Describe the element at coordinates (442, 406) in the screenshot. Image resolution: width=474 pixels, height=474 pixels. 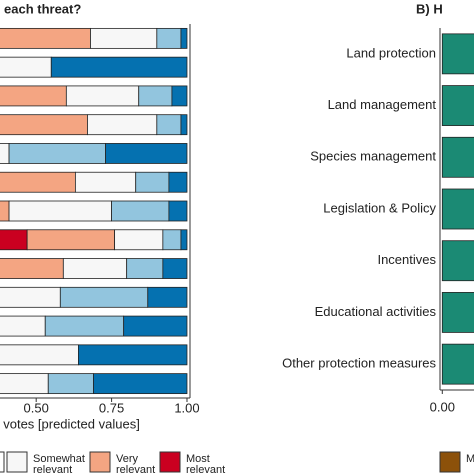
I see `x-tick-label: 0.00` at that location.